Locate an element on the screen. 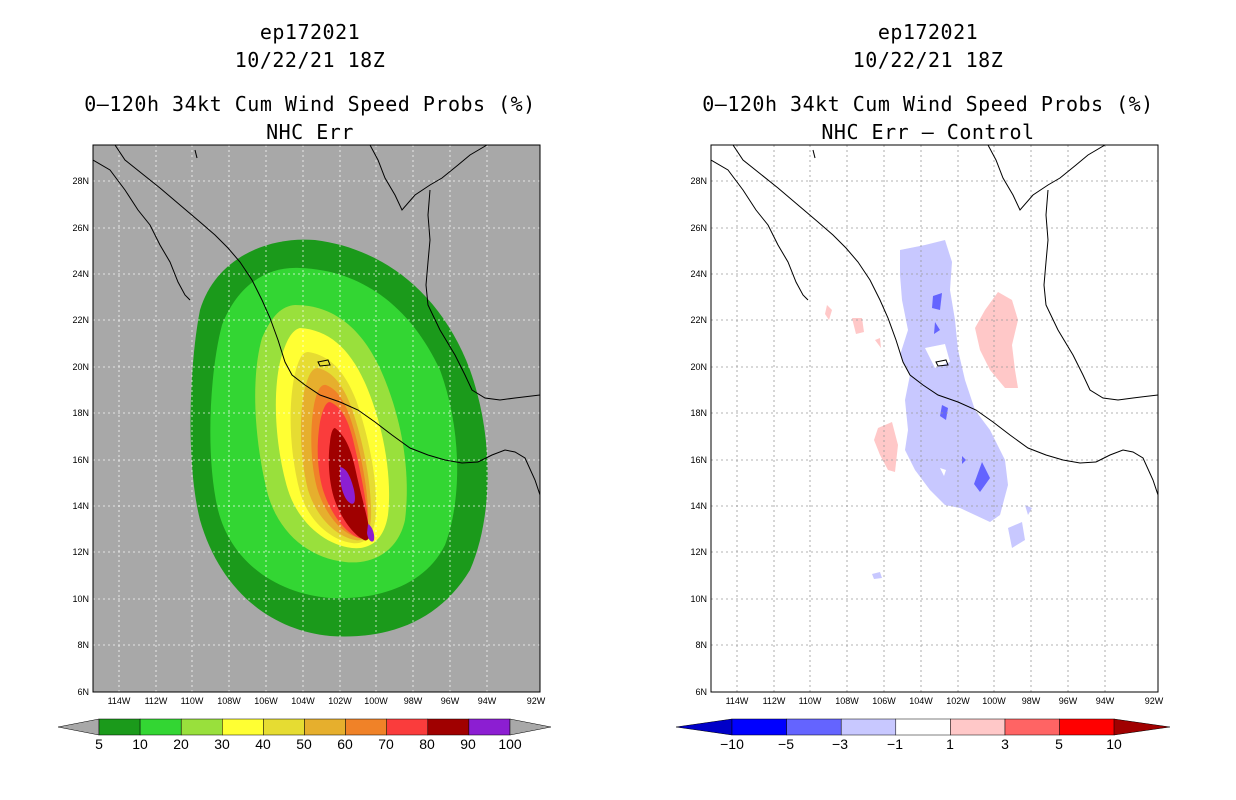  diff-neg-5b is located at coordinates (937, 328).